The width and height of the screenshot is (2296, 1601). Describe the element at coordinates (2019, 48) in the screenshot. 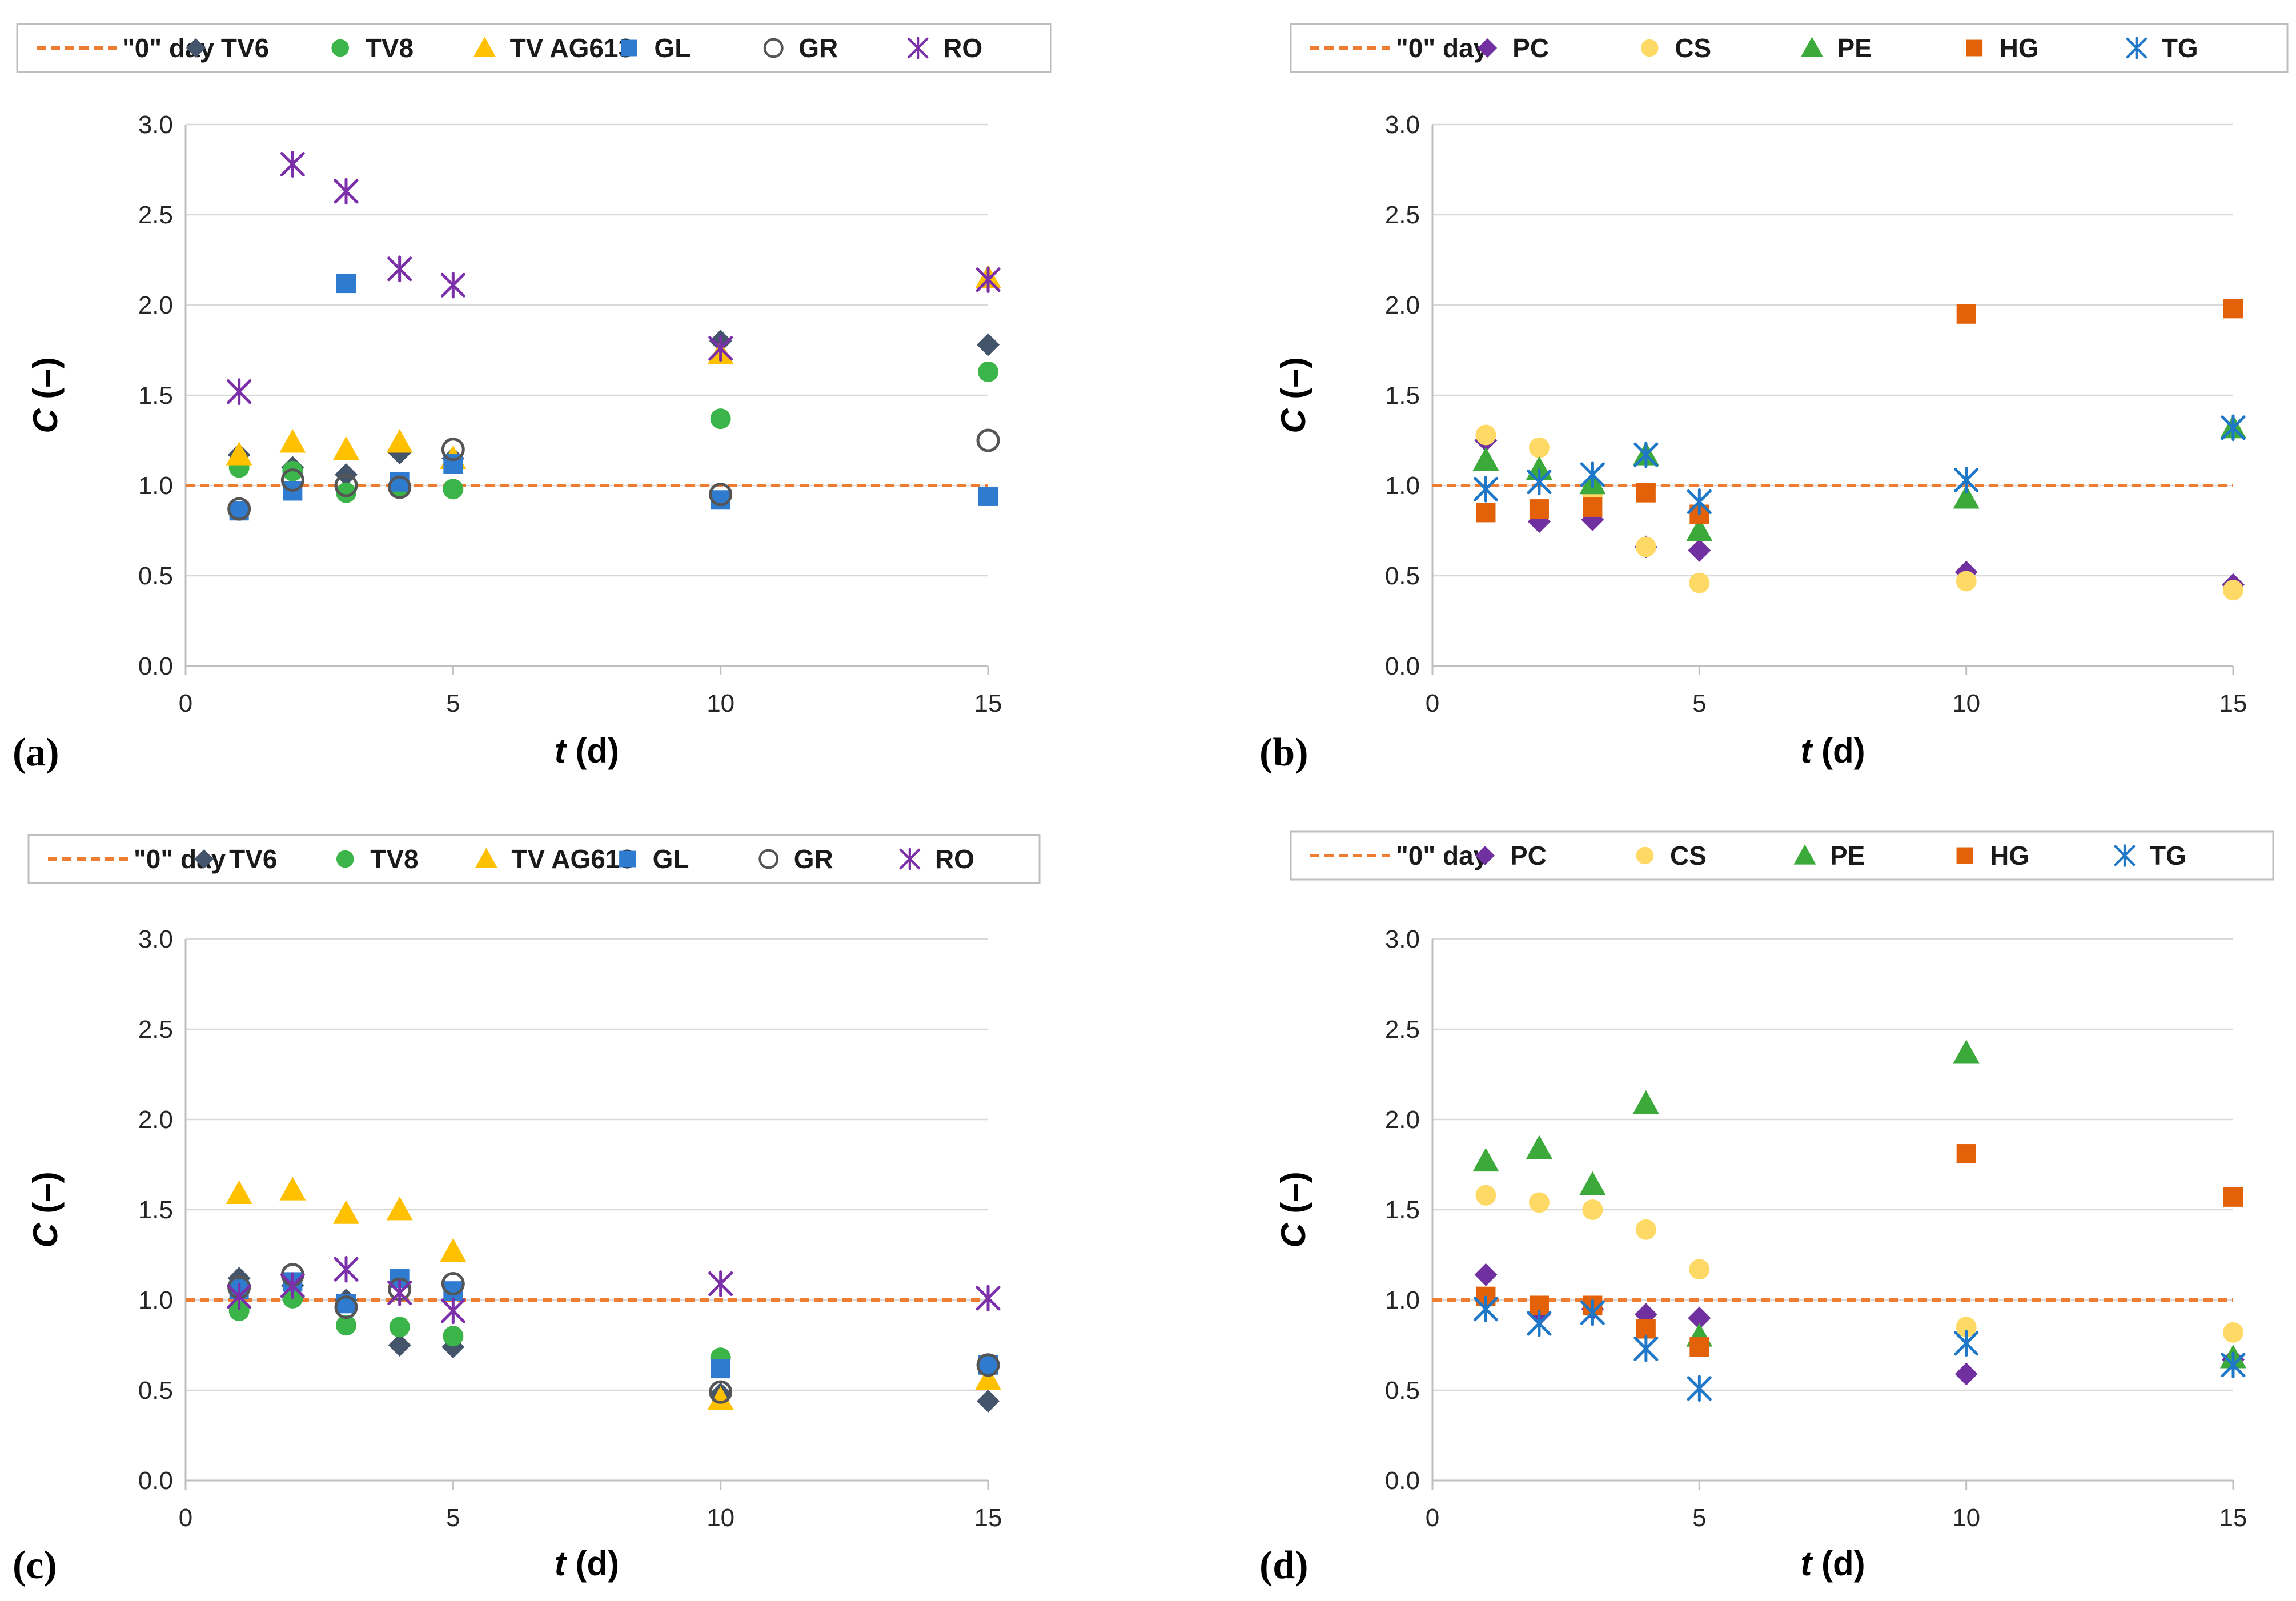

I see `legend-label: HG` at that location.